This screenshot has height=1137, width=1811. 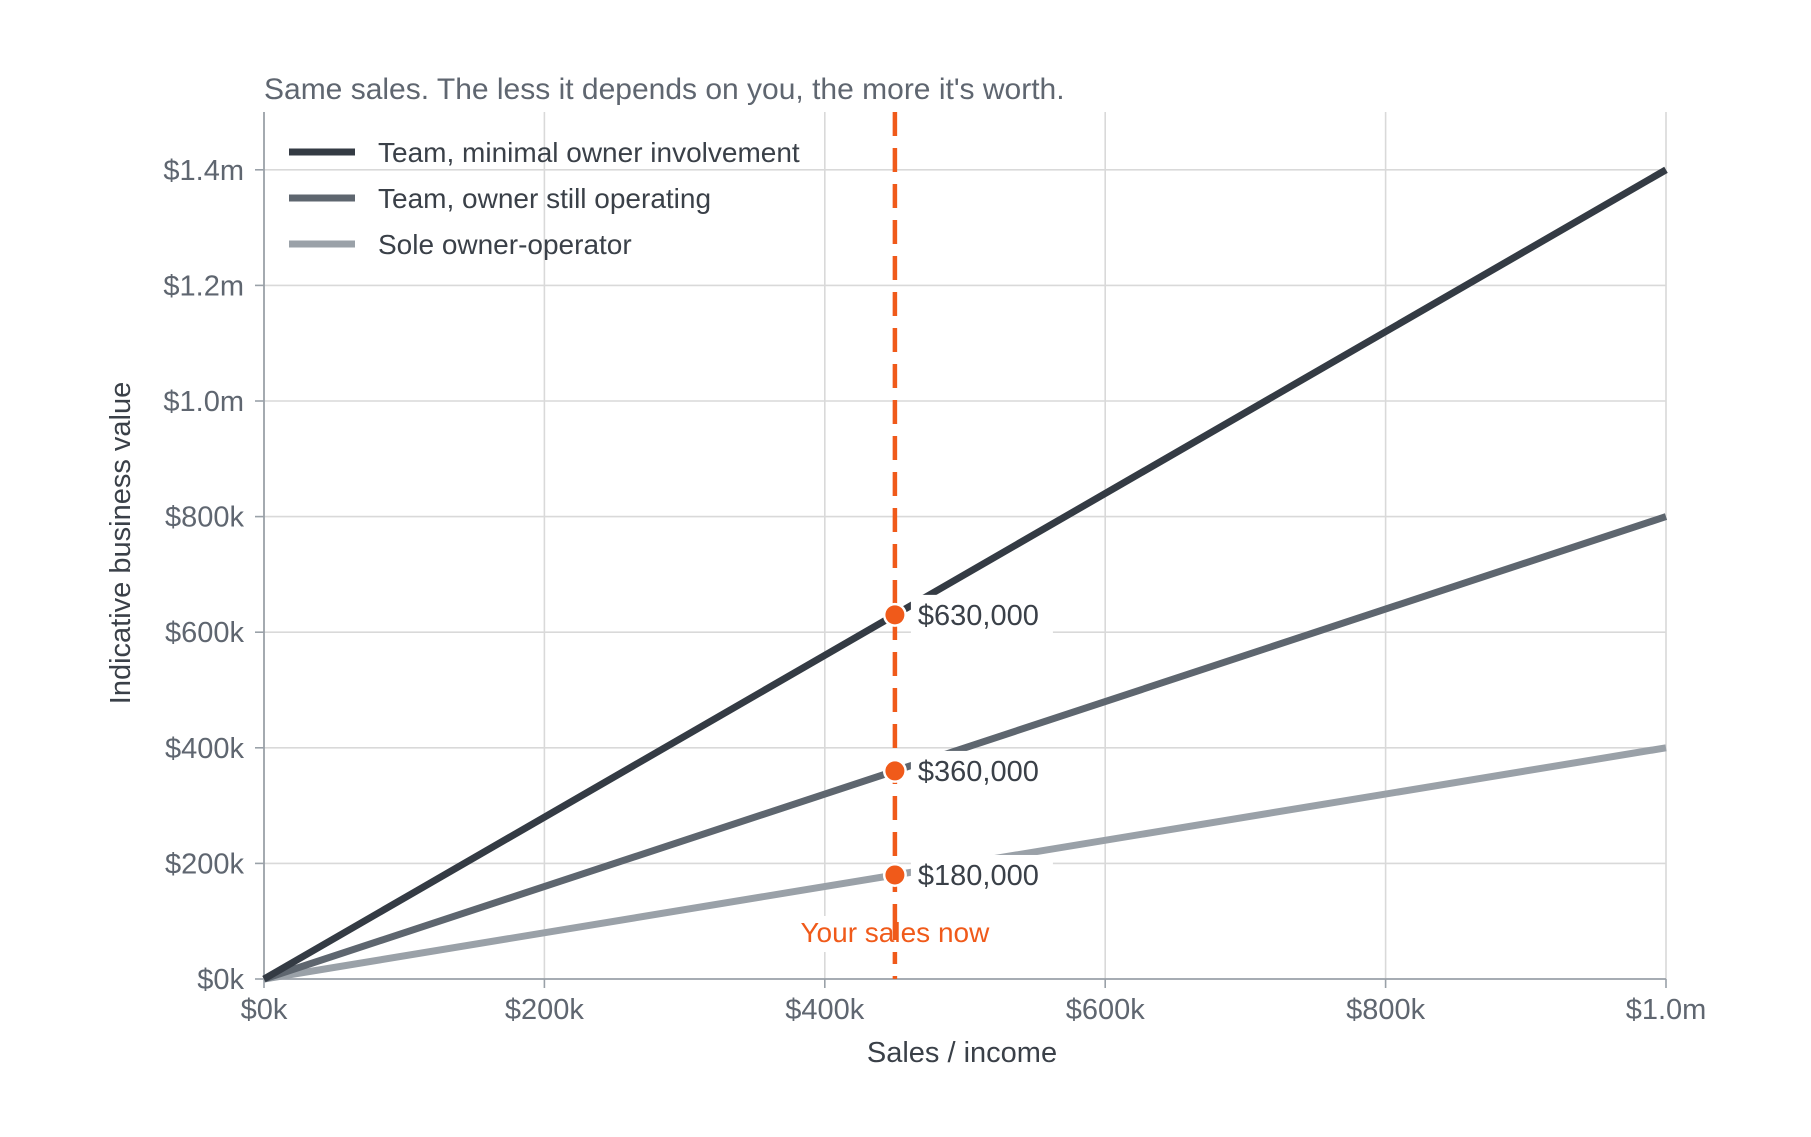 I want to click on marker-value-label: $180,000, so click(x=978, y=876).